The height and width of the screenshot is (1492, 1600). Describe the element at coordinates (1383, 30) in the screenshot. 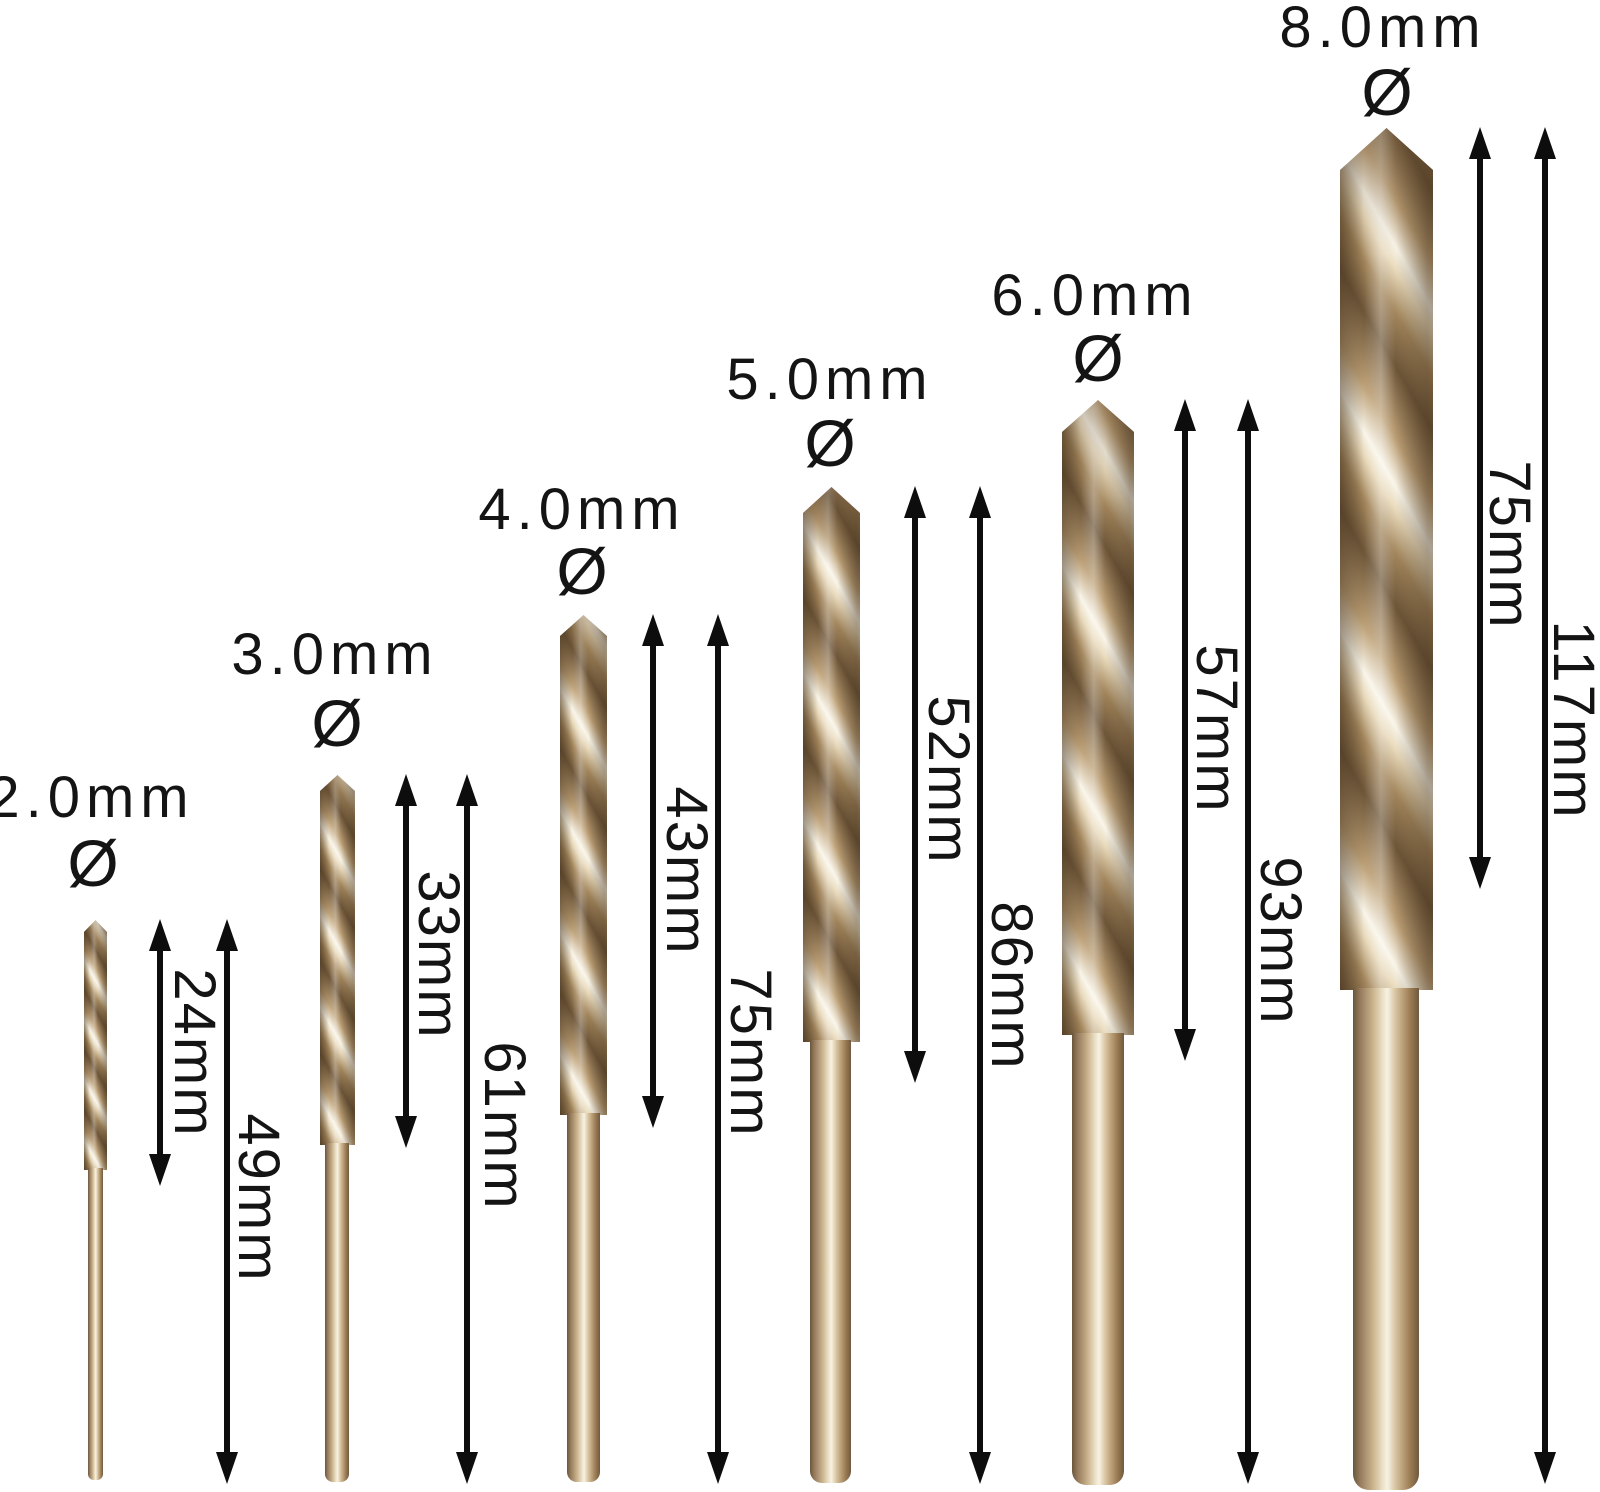

I see `bit-size-label: 8.0mm` at that location.